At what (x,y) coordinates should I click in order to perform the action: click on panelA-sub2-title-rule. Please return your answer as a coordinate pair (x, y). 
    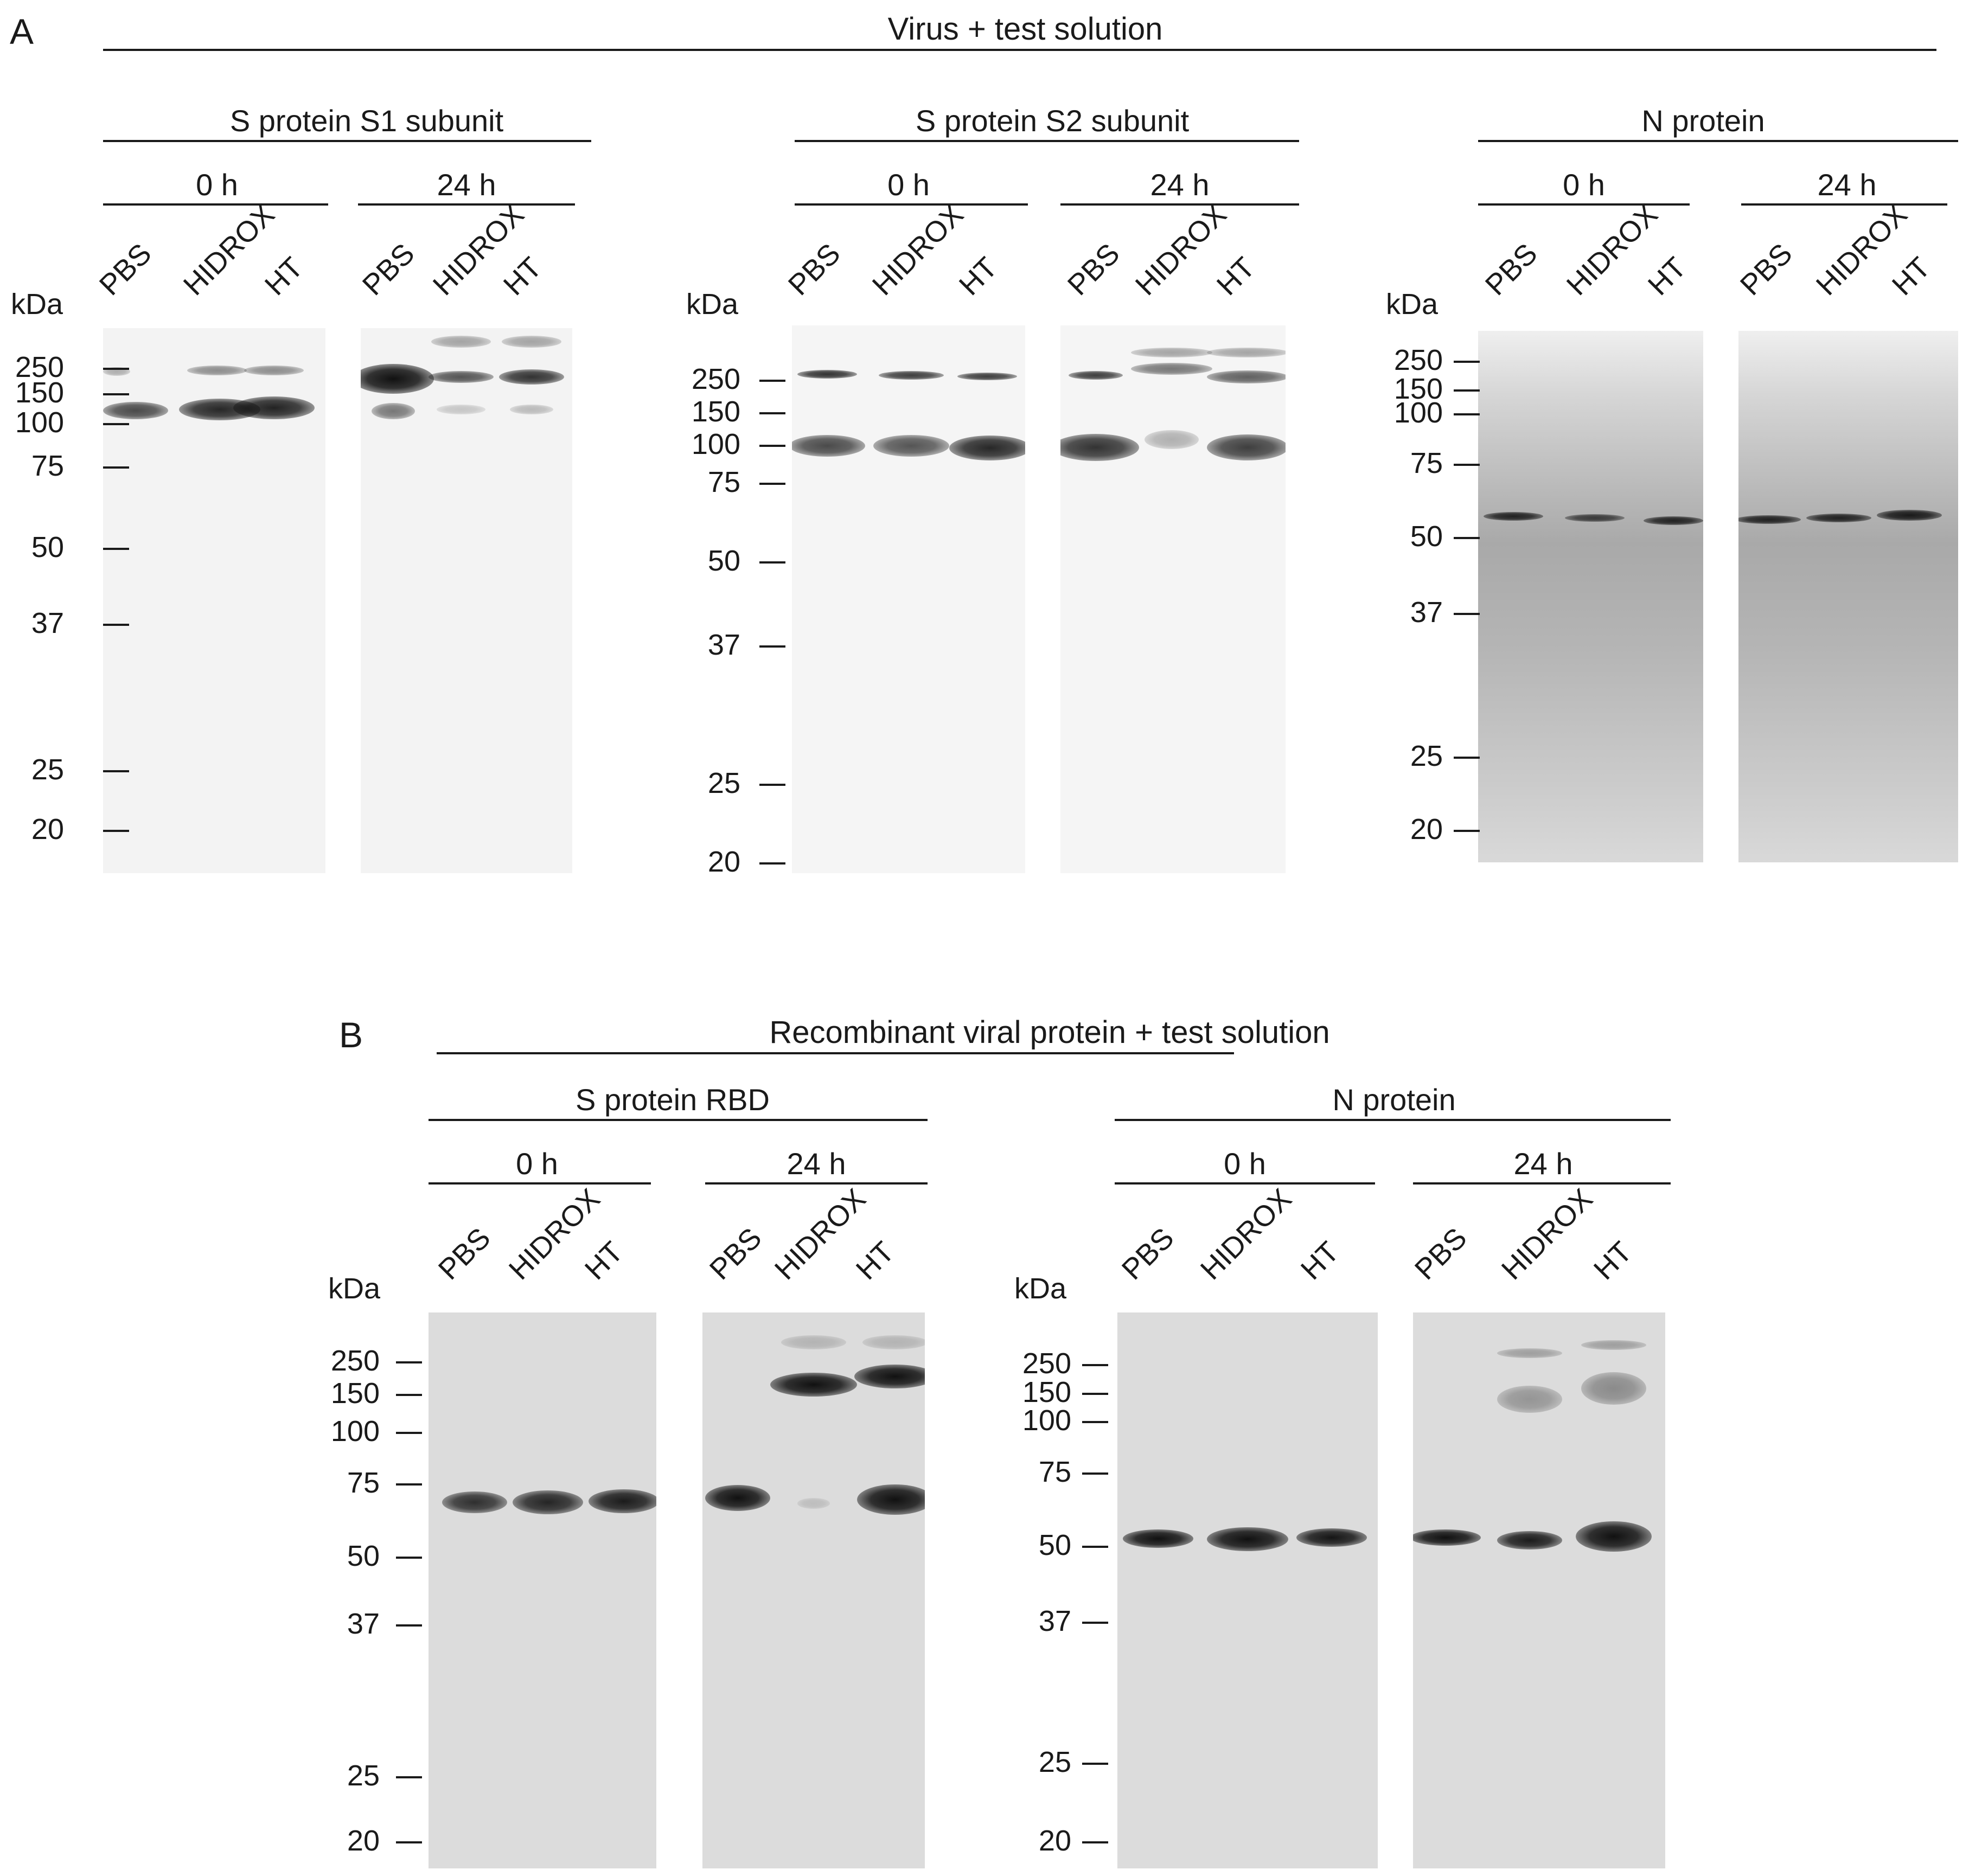
    Looking at the image, I should click on (1718, 141).